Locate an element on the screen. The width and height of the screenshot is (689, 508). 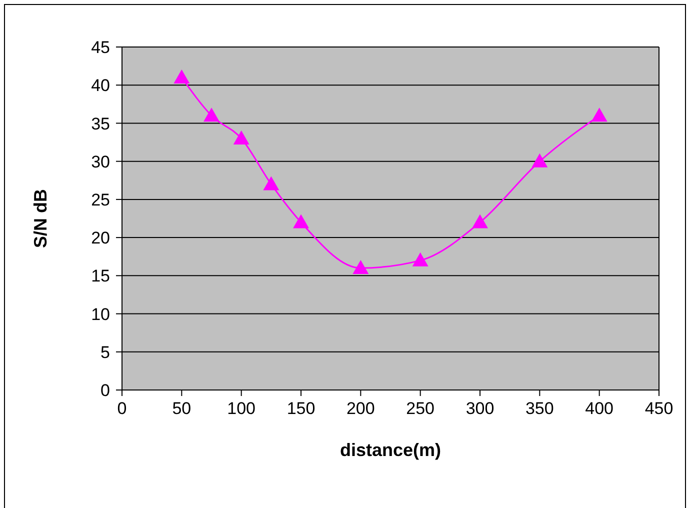
y-tick-label: 25 is located at coordinates (100, 200).